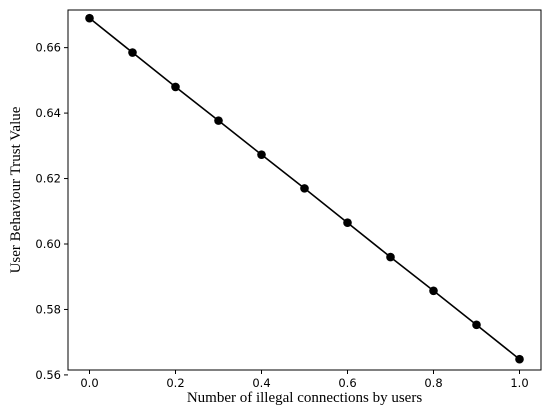 This screenshot has height=410, width=550. I want to click on y-tick-label: 0.56, so click(48, 375).